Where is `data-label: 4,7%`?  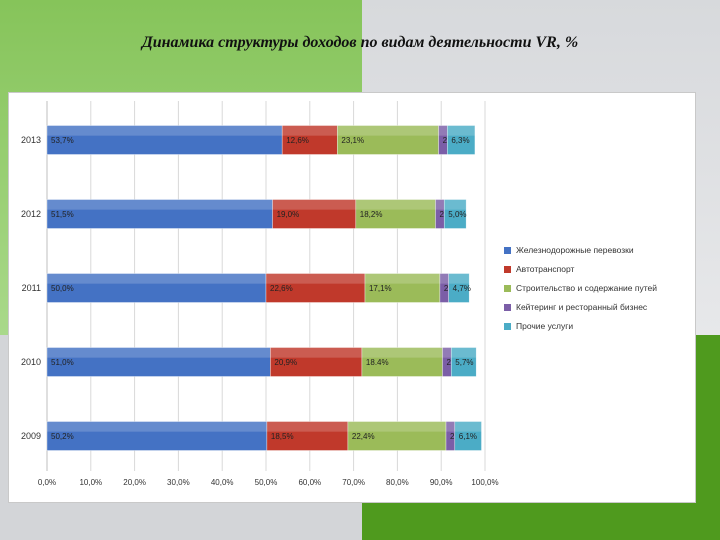
data-label: 4,7% is located at coordinates (462, 288).